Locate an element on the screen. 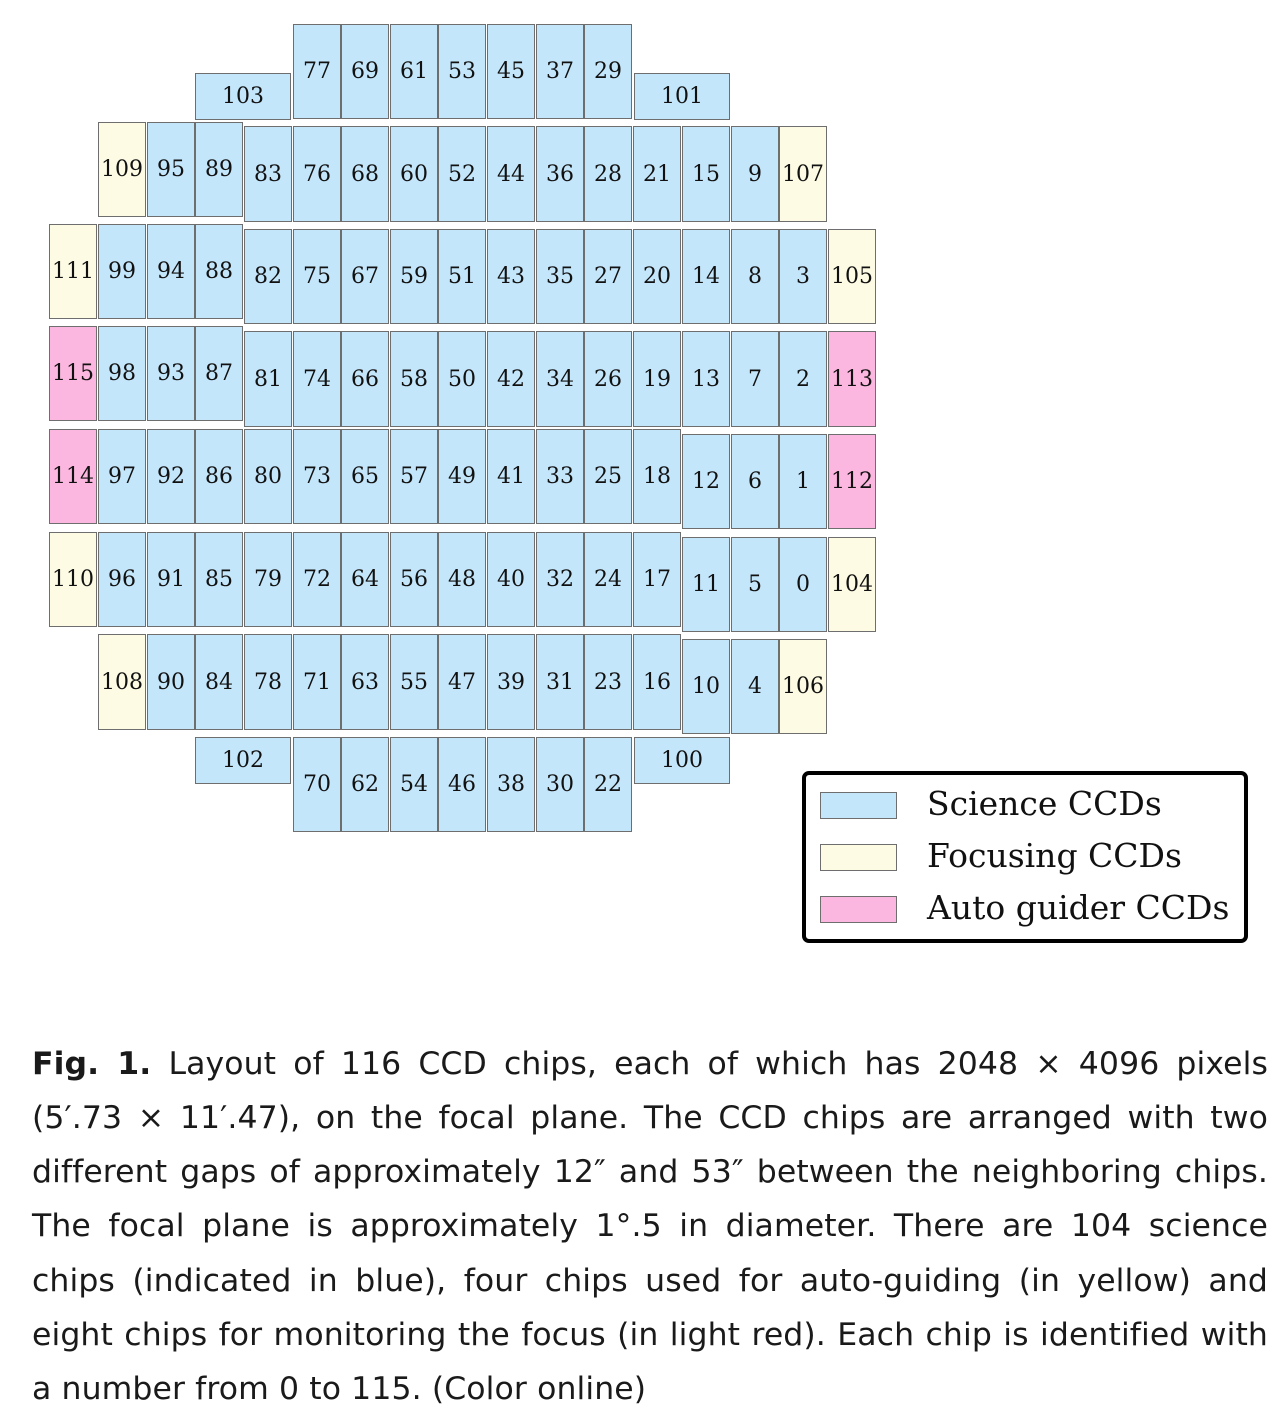 This screenshot has width=1288, height=1417. ccd-chip-17: 17 is located at coordinates (657, 579).